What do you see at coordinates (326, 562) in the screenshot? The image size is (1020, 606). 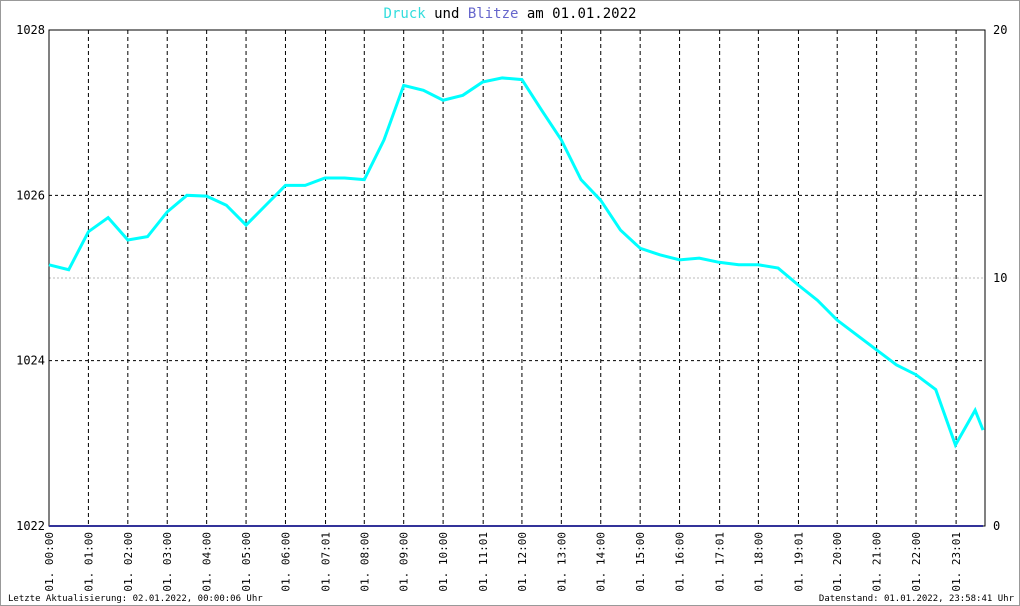 I see `x-tick-label: 01. 07:01` at bounding box center [326, 562].